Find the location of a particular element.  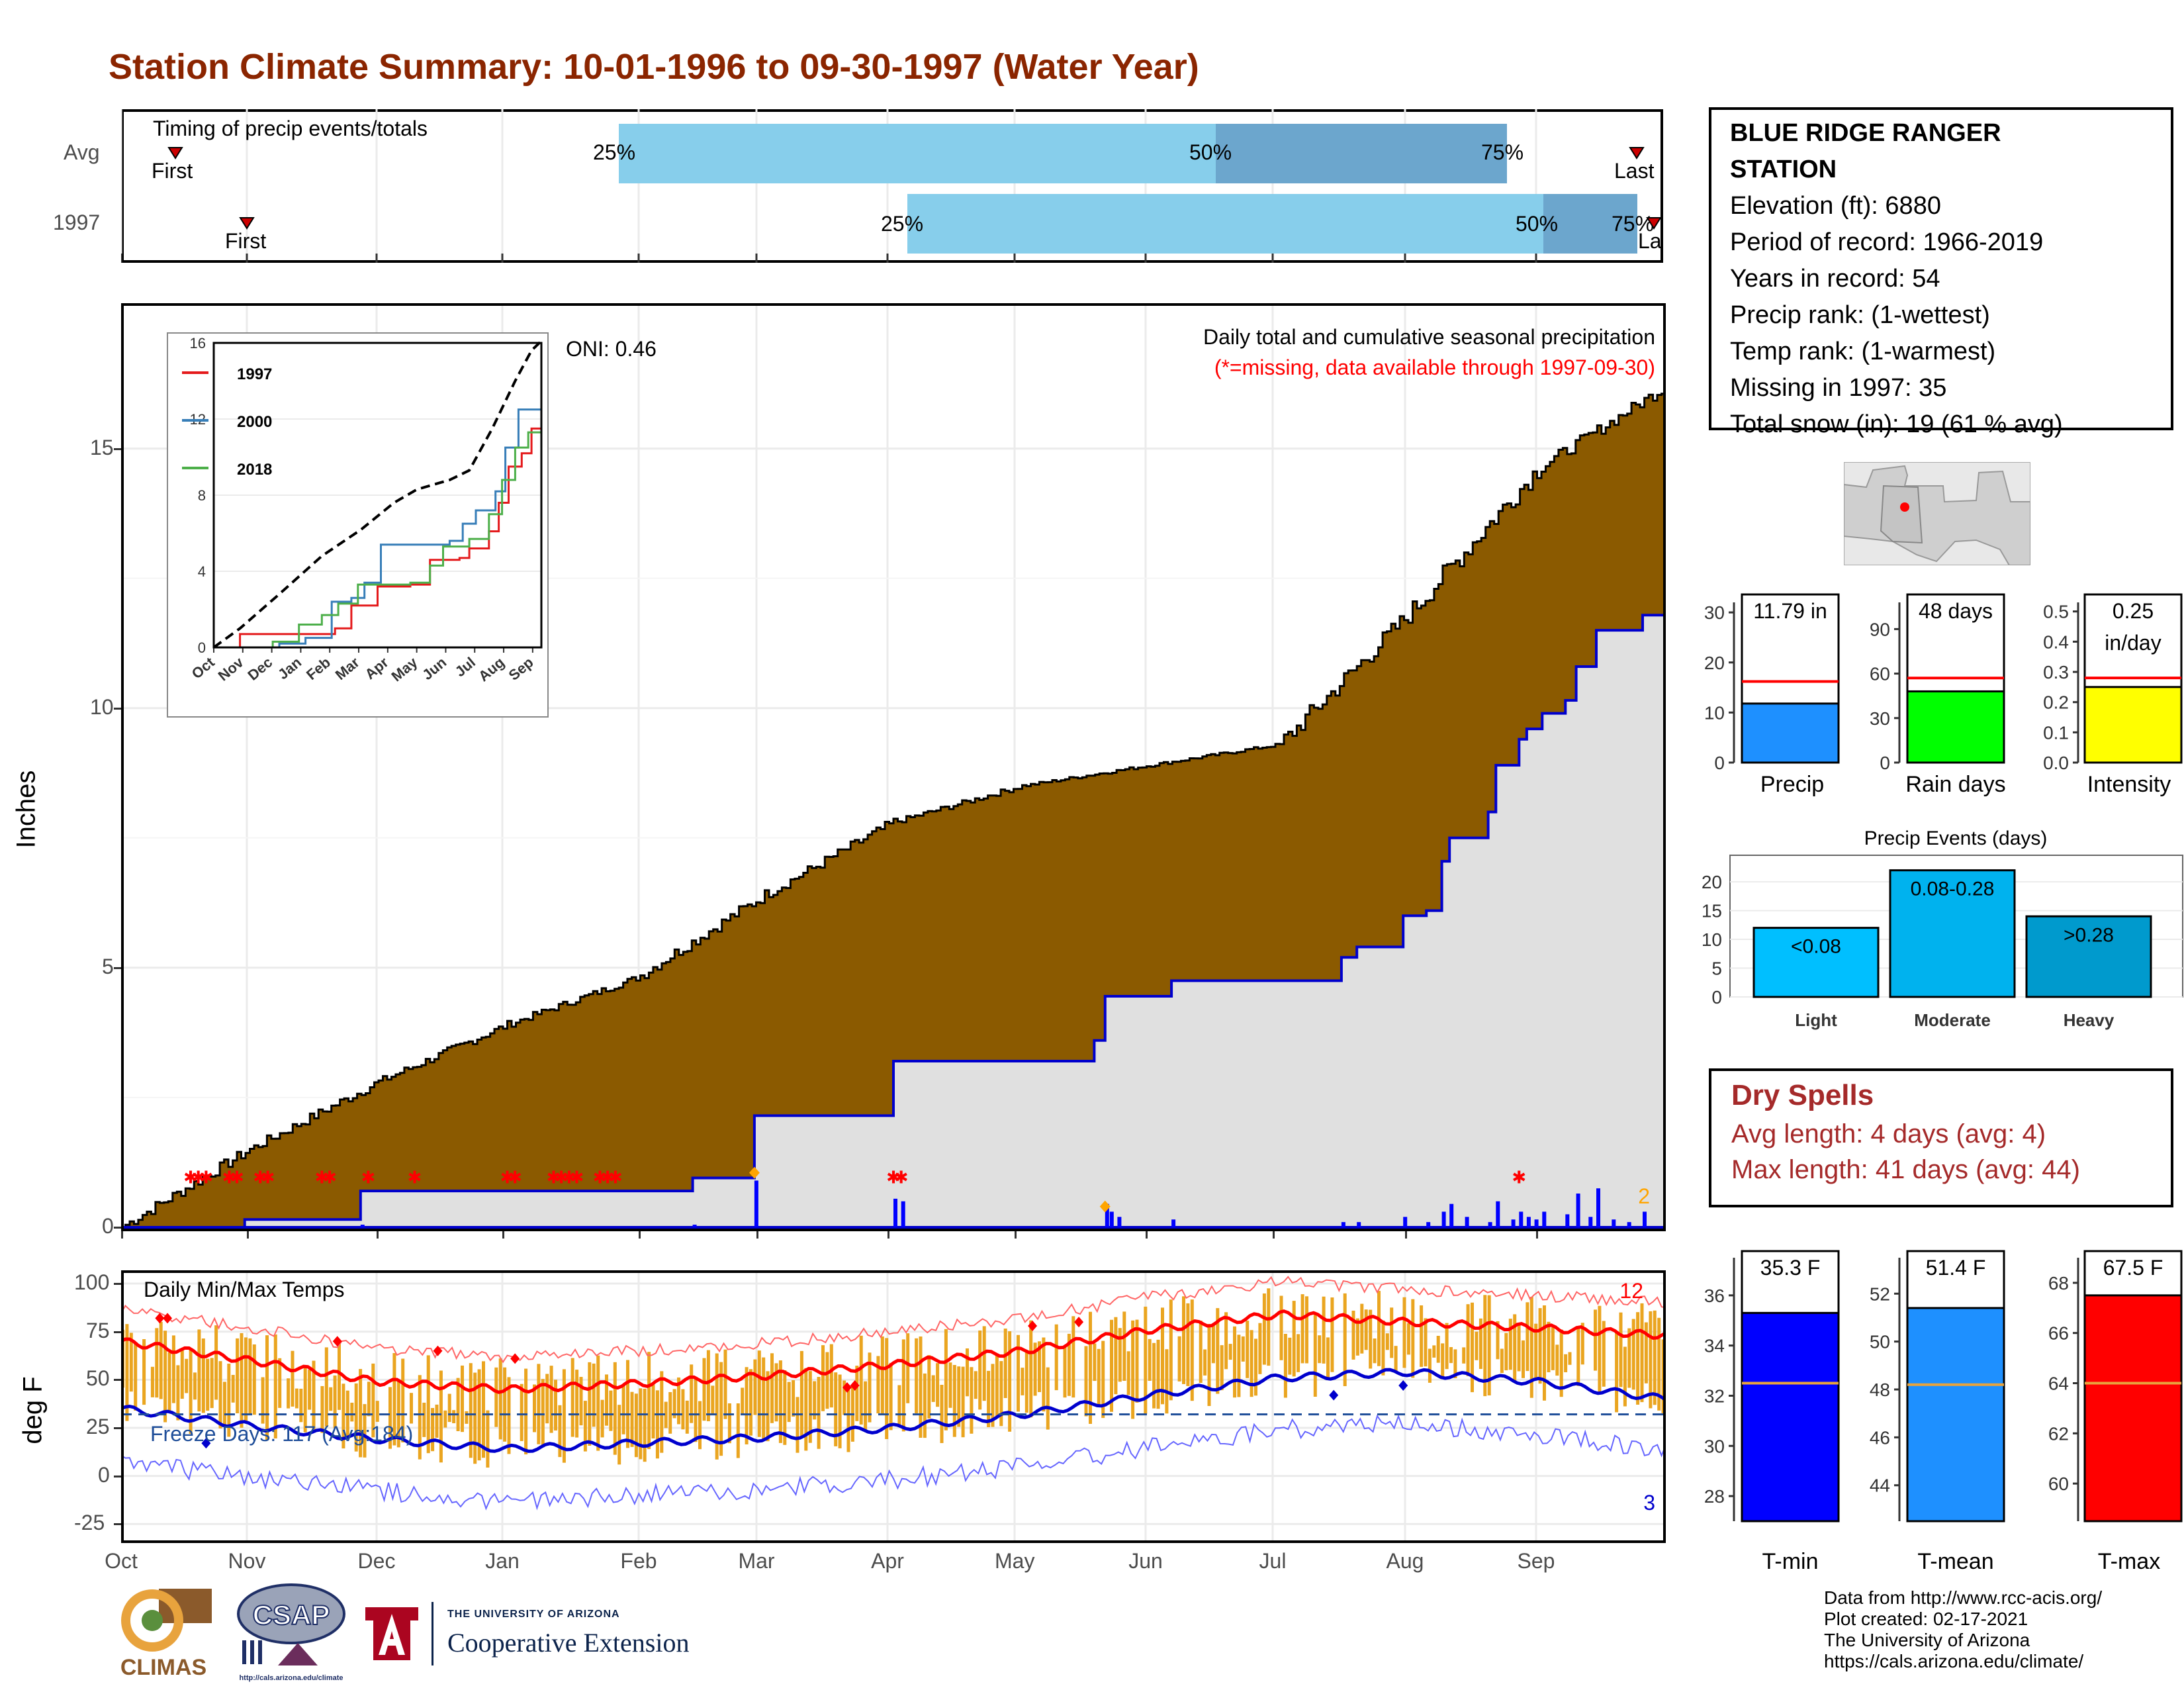

summary-ytick: 20 is located at coordinates (1715, 663).